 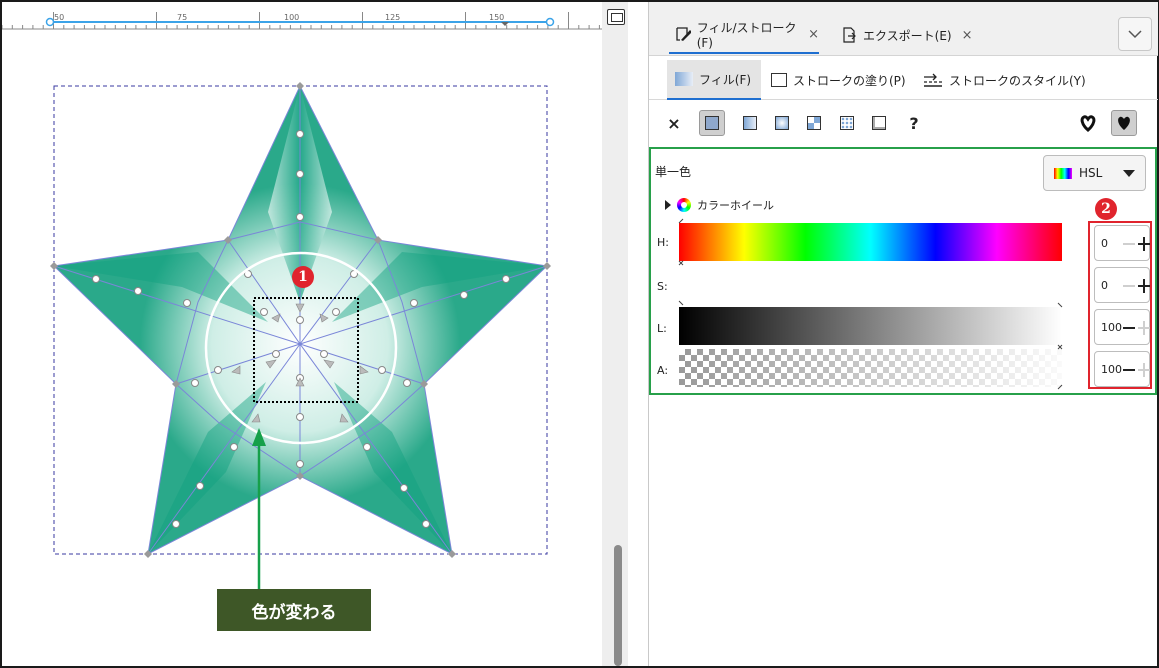 I want to click on dropdown-arrow-icon, so click(x=1129, y=173).